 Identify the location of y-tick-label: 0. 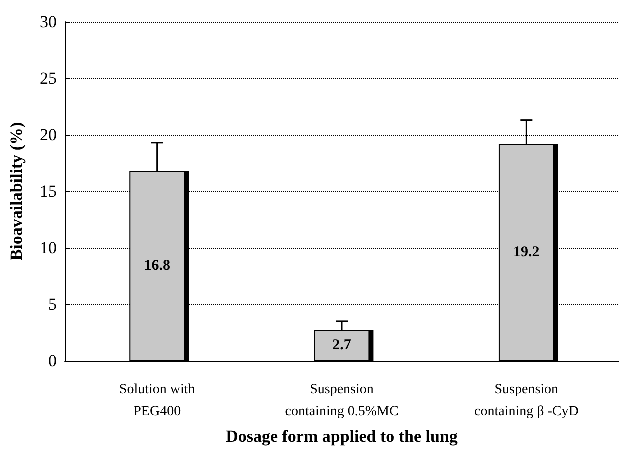
(52, 361).